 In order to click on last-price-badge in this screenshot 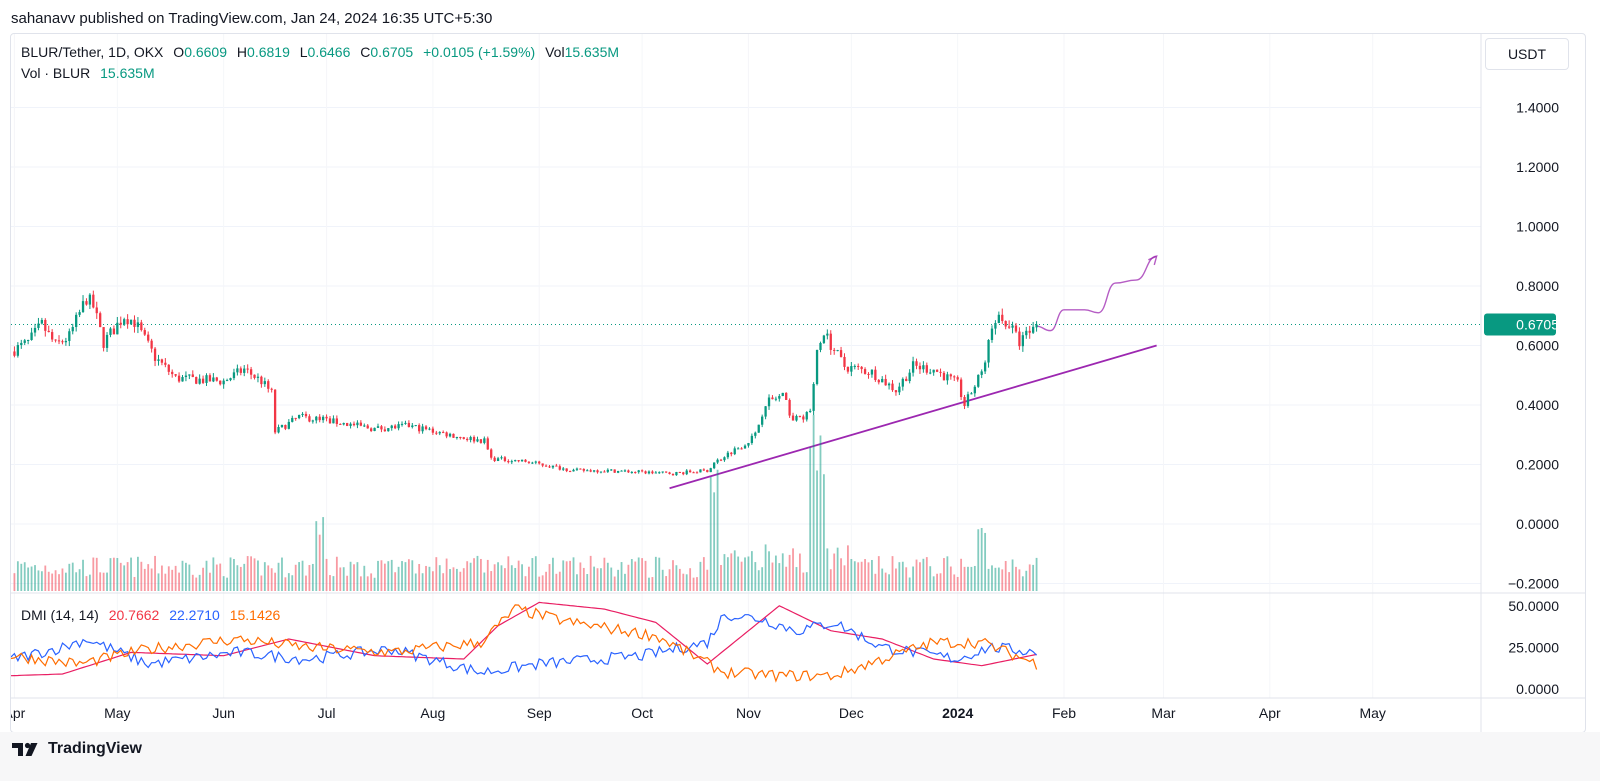, I will do `click(1520, 324)`.